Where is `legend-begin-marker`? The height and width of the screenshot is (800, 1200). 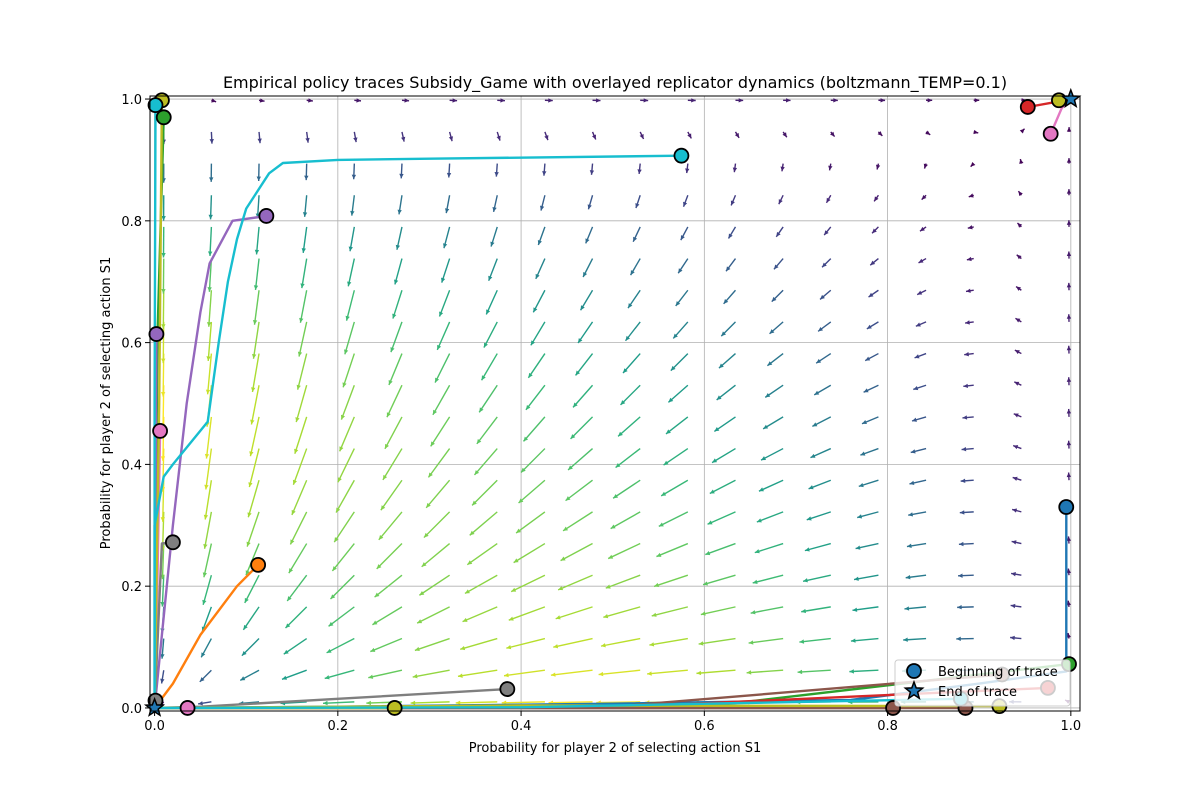 legend-begin-marker is located at coordinates (914, 671).